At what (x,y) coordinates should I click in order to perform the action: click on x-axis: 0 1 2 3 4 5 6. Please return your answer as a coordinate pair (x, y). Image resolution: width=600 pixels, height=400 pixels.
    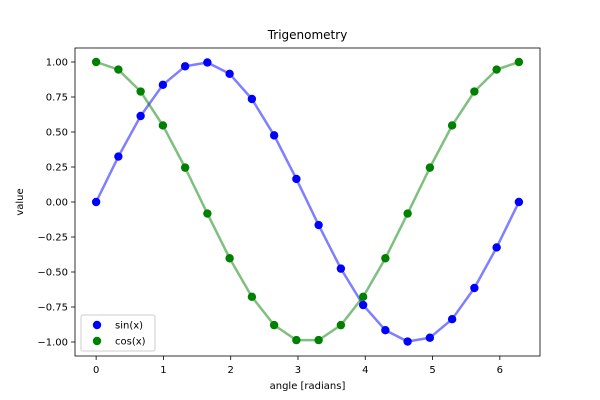
    Looking at the image, I should click on (298, 366).